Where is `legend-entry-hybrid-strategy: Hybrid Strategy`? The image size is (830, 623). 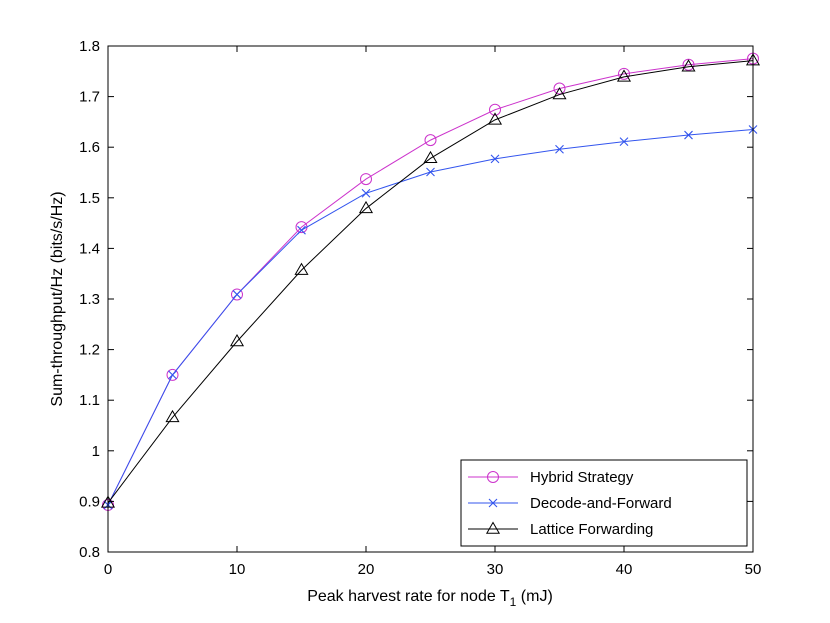
legend-entry-hybrid-strategy: Hybrid Strategy is located at coordinates (551, 477).